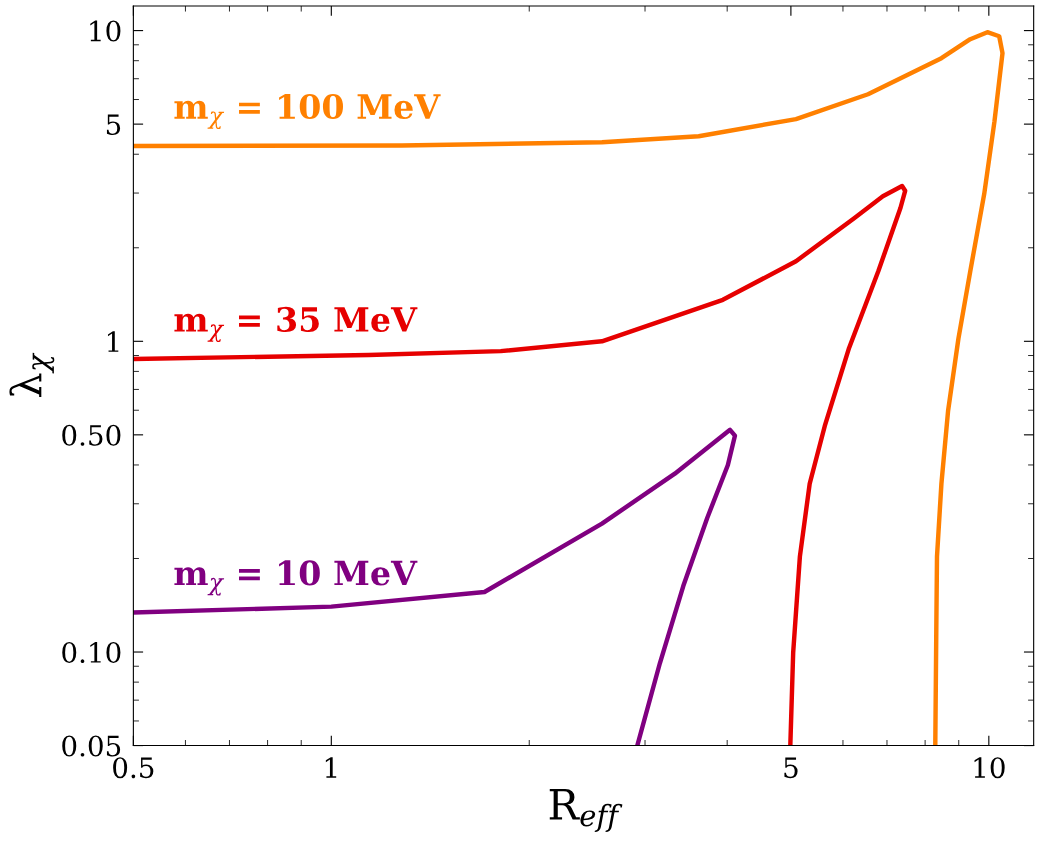  I want to click on y-tick-label: 0.05, so click(91, 746).